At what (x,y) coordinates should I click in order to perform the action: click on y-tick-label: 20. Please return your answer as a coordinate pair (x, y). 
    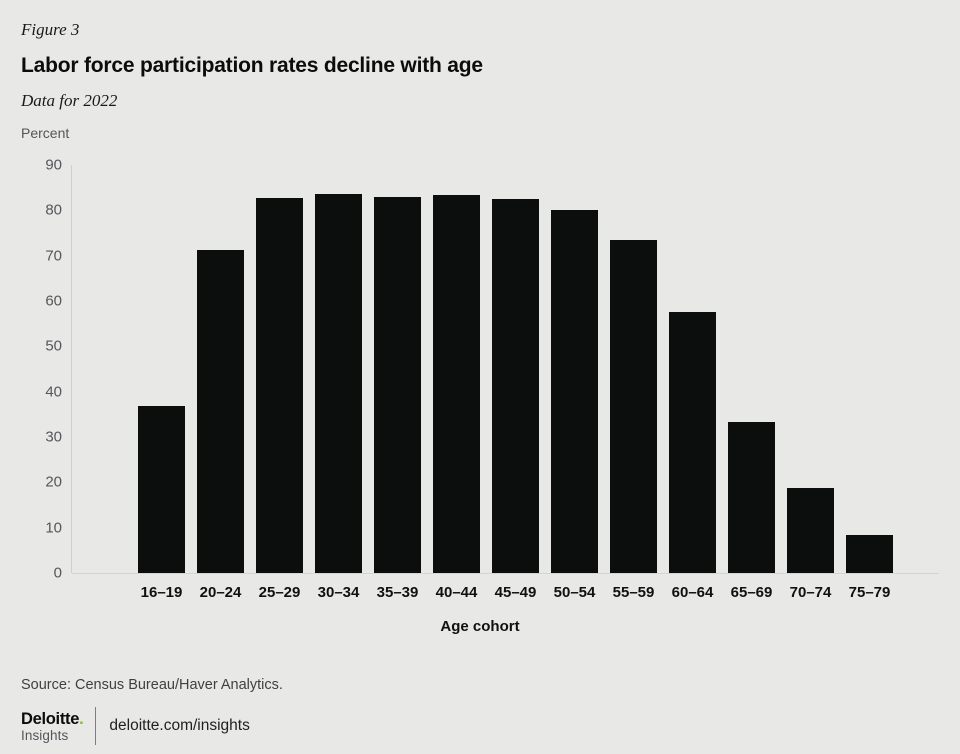
    Looking at the image, I should click on (53, 482).